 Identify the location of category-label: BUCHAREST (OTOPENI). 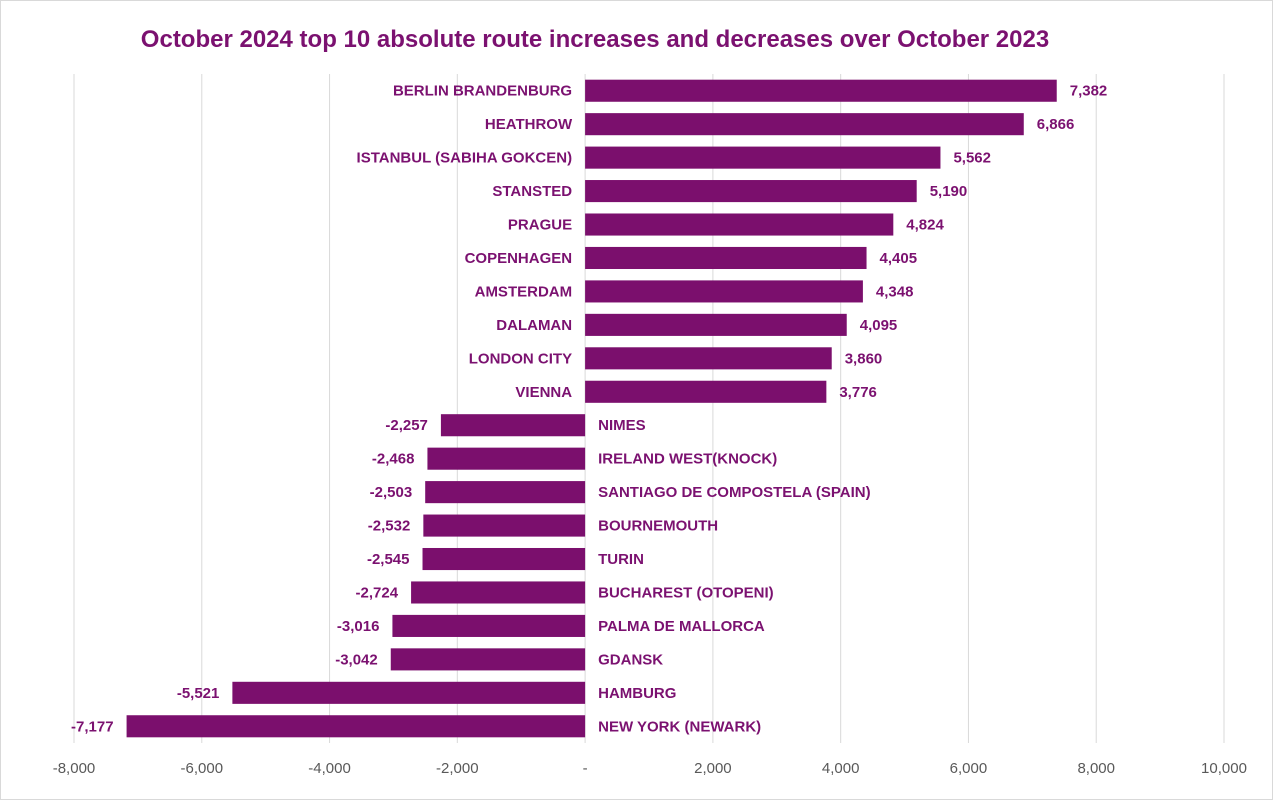
(686, 592).